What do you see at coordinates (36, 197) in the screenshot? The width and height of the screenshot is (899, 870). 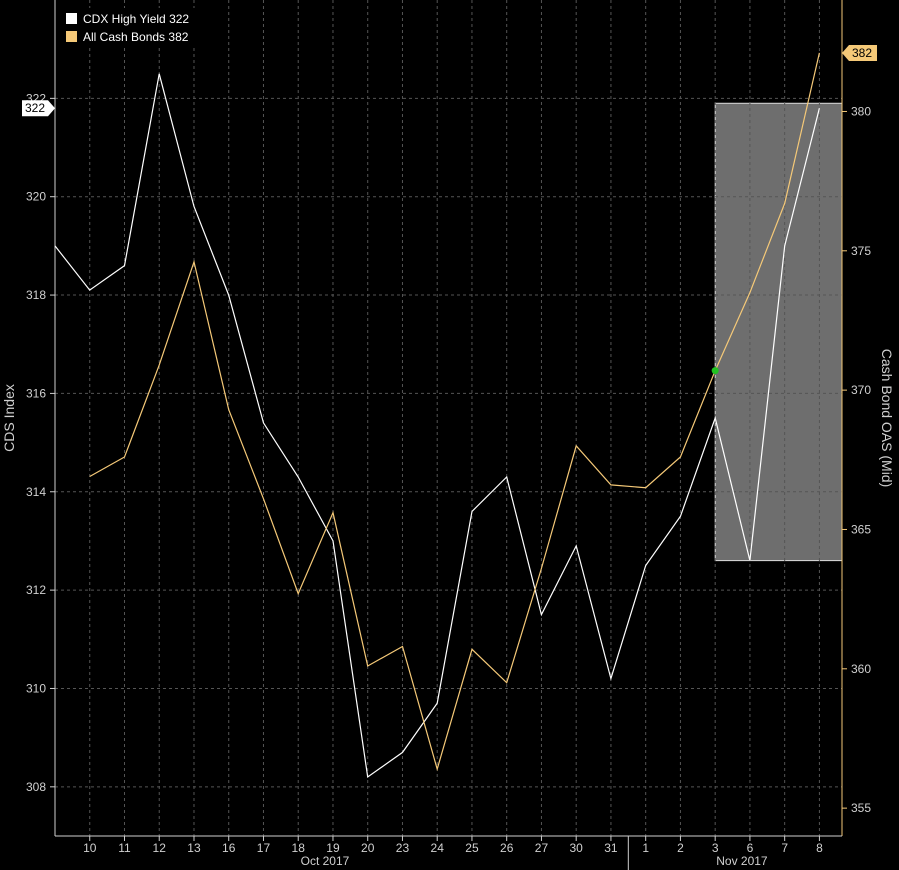 I see `left-tick-label-320: 320` at bounding box center [36, 197].